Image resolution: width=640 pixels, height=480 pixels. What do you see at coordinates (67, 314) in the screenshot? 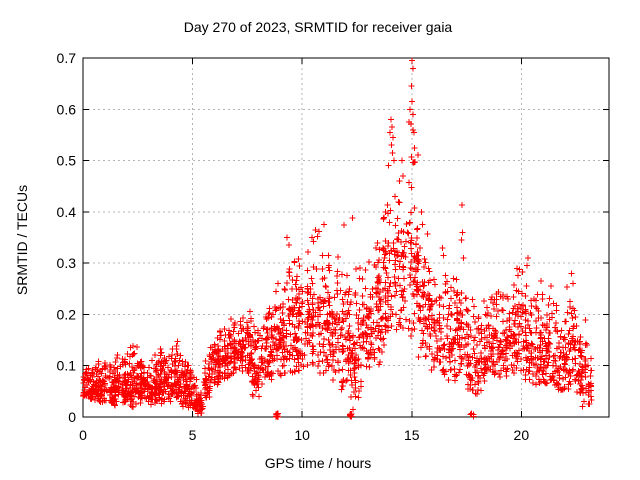
I see `y-tick-label: 0.2` at bounding box center [67, 314].